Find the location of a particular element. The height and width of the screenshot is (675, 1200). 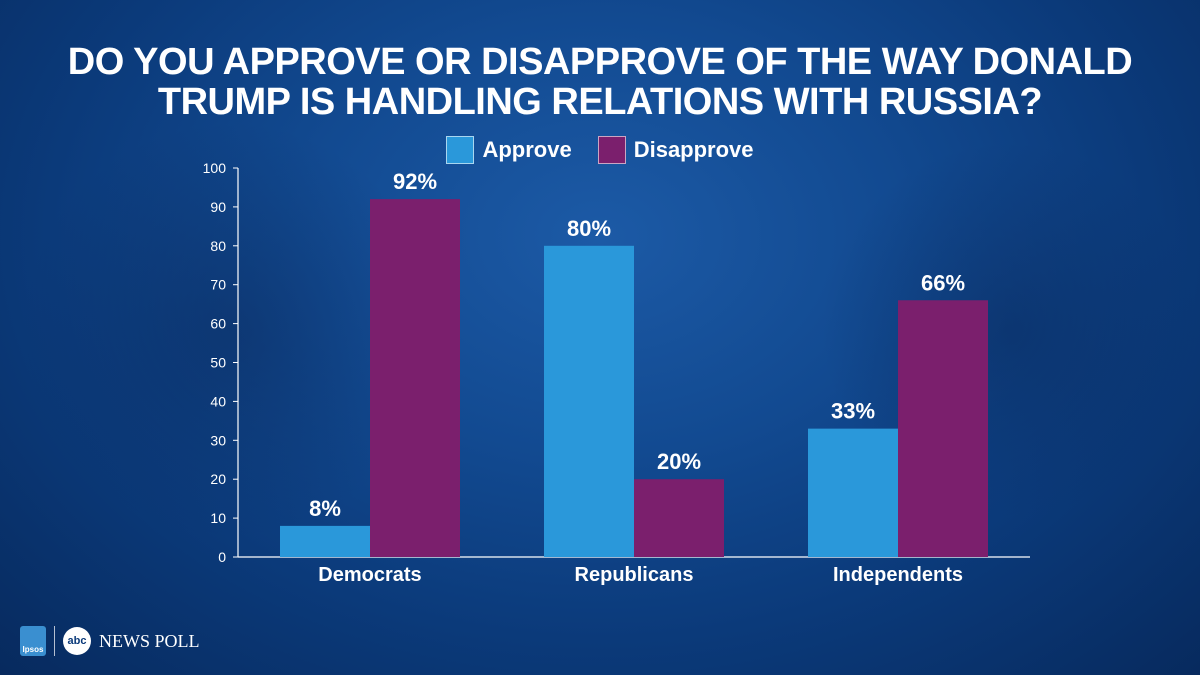

bar-disapprove-democrats is located at coordinates (415, 378).